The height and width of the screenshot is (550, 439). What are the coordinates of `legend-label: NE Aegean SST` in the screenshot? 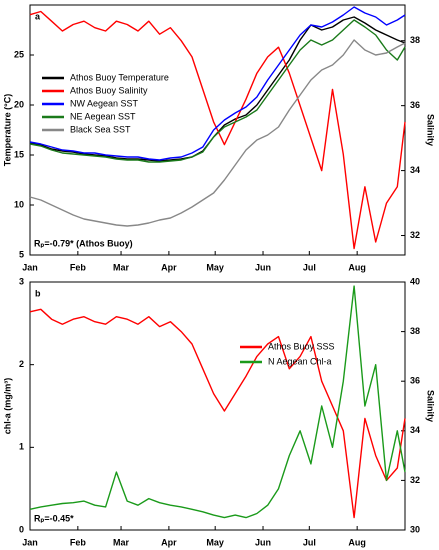 It's located at (103, 116).